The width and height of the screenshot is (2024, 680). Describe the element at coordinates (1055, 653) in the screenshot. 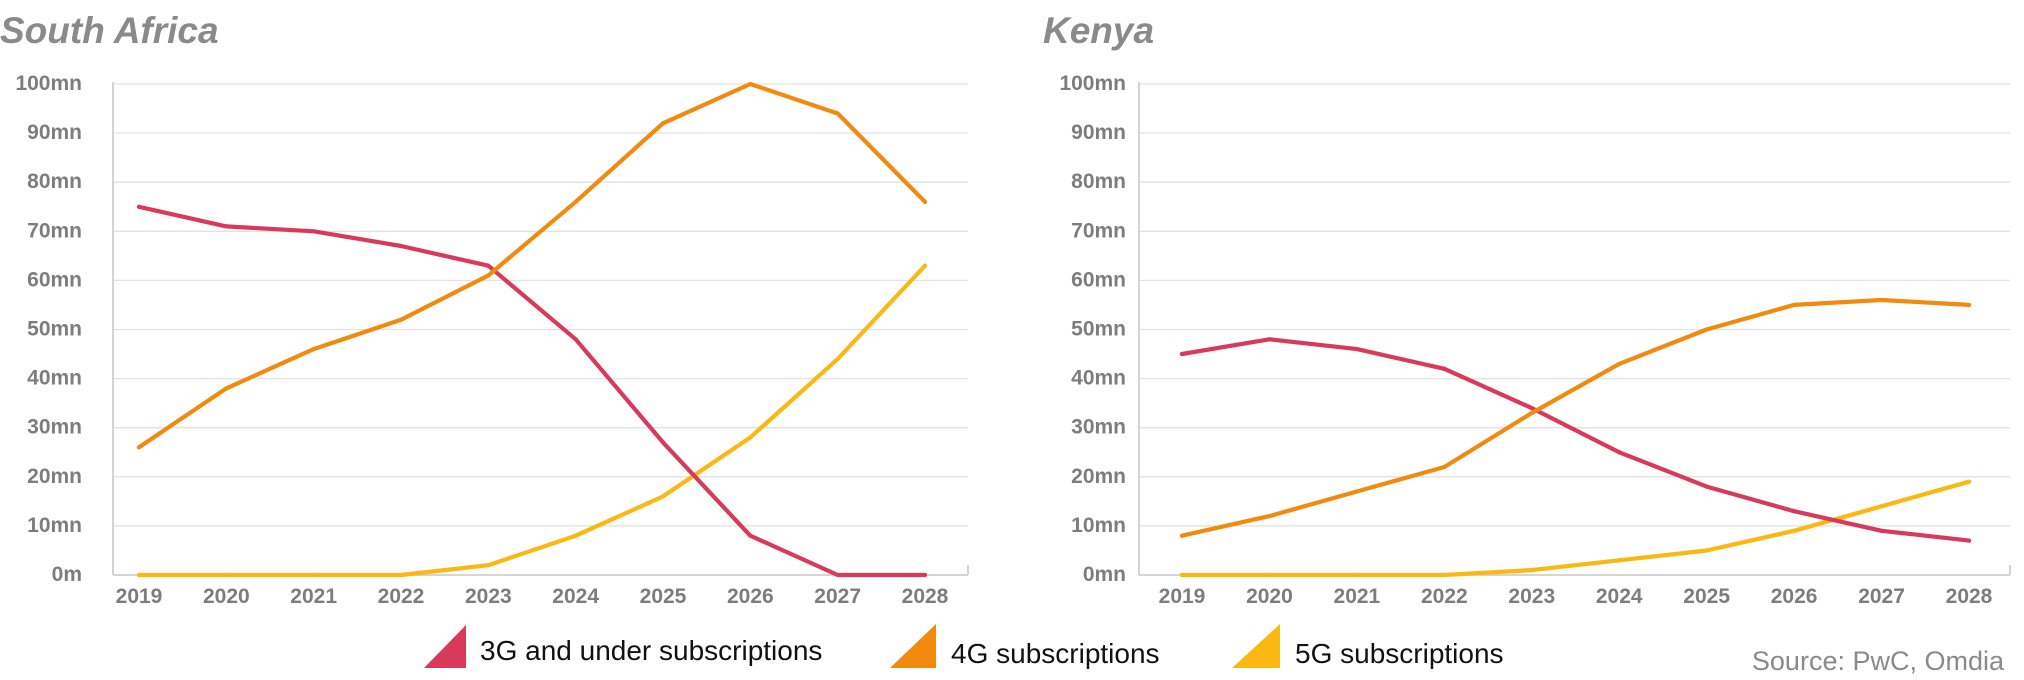

I see `legend-label-4g: 4G subscriptions` at that location.